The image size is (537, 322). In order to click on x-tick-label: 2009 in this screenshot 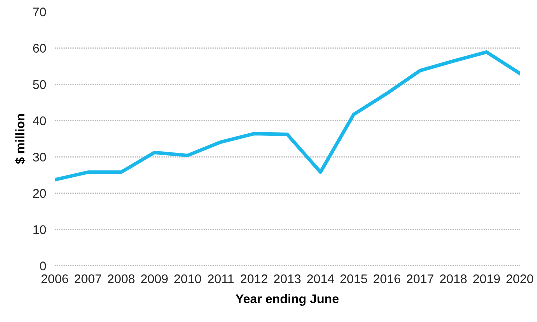, I will do `click(154, 279)`.